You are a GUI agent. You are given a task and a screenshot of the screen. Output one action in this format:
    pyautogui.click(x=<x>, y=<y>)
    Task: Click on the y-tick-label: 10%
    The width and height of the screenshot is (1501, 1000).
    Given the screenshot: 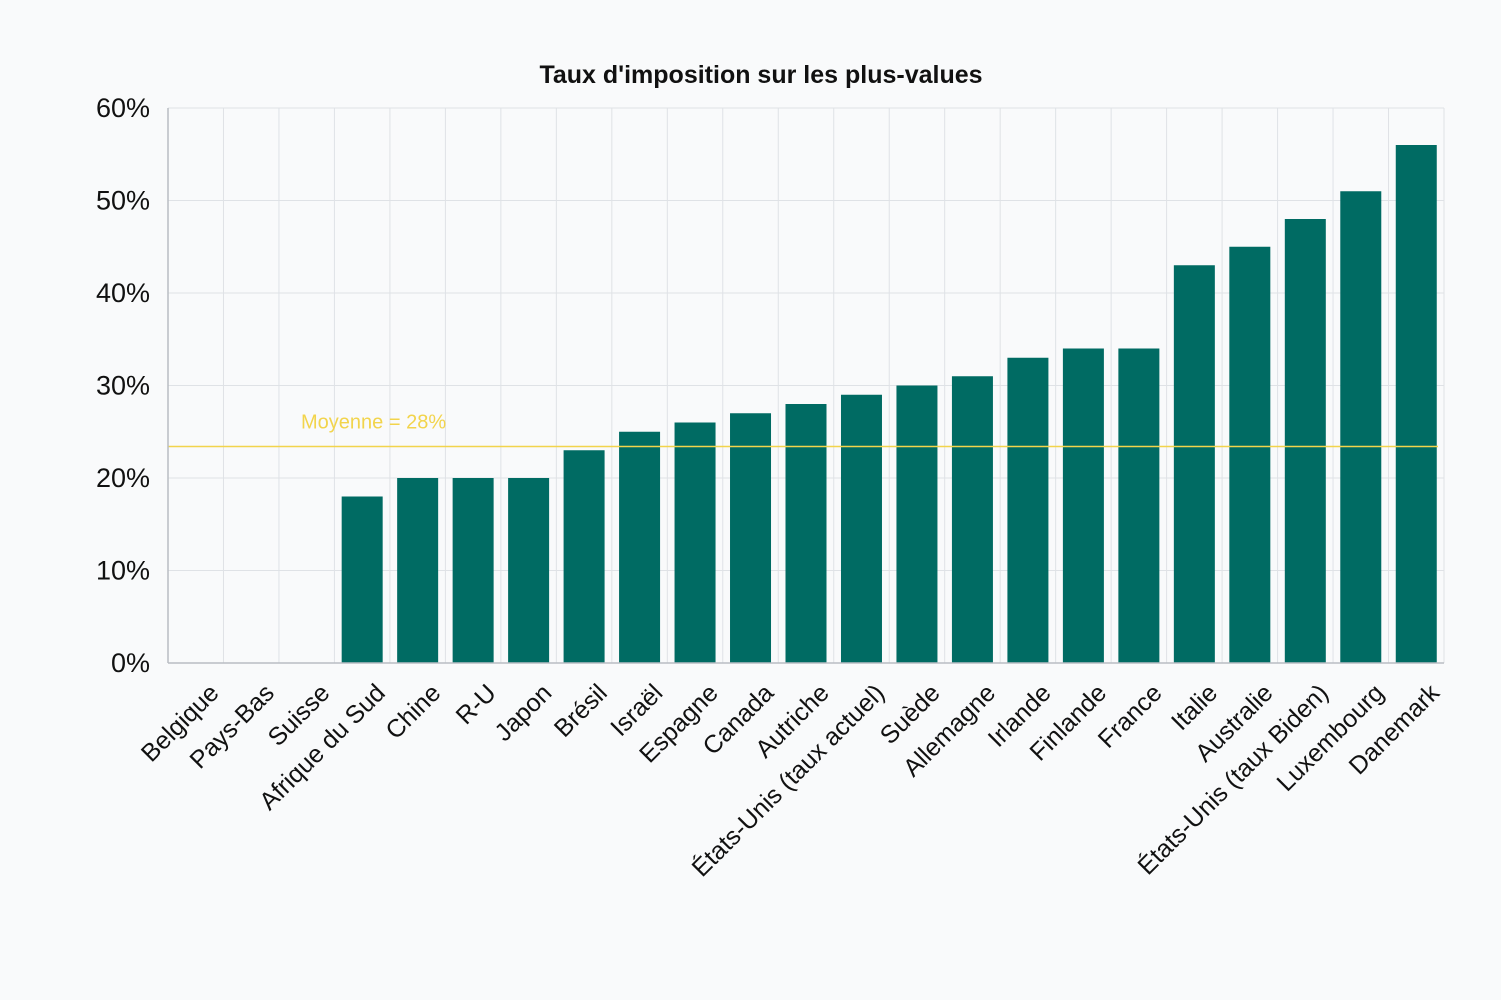 What is the action you would take?
    pyautogui.click(x=123, y=571)
    